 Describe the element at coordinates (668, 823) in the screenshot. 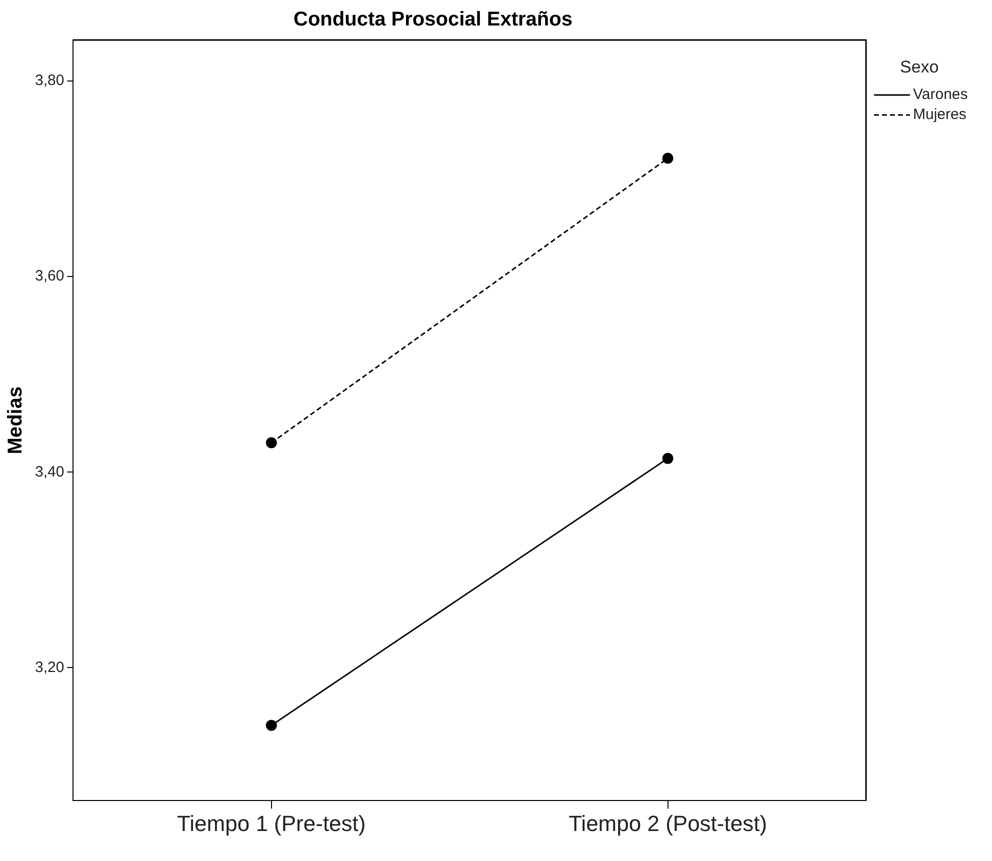

I see `x-tick-label: Tiempo 2 (Post-test)` at that location.